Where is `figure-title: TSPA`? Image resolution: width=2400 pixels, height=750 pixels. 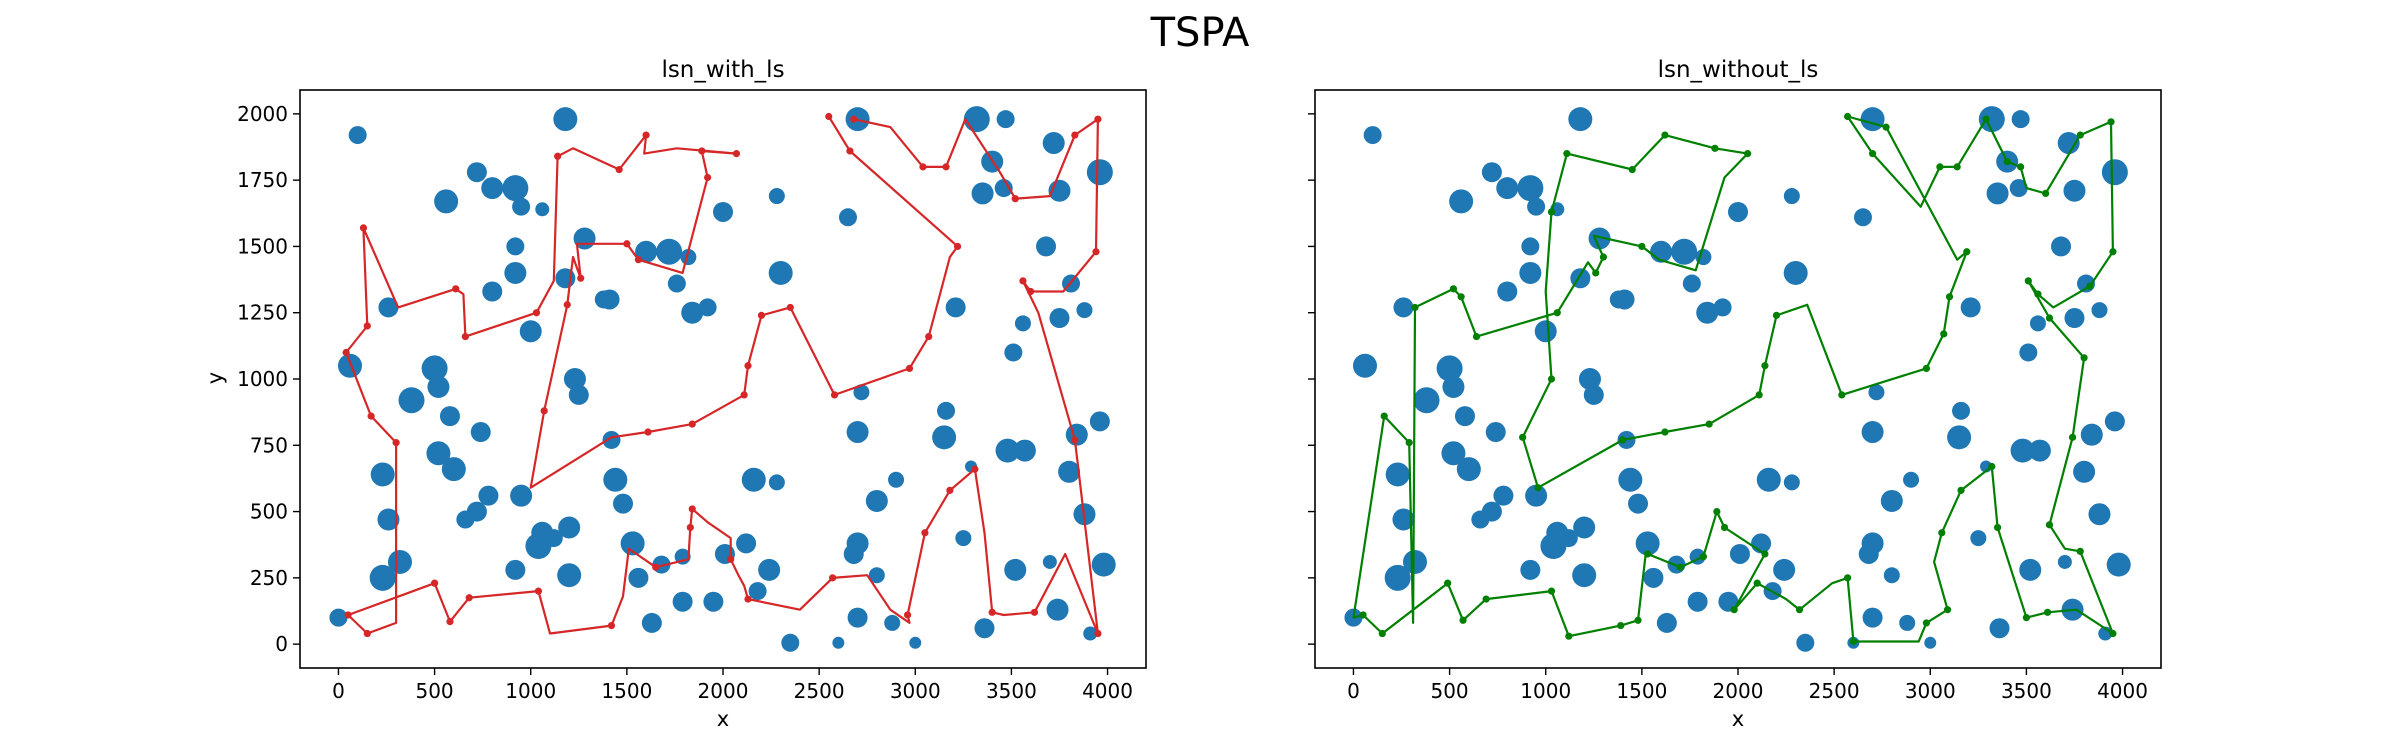
figure-title: TSPA is located at coordinates (1200, 33).